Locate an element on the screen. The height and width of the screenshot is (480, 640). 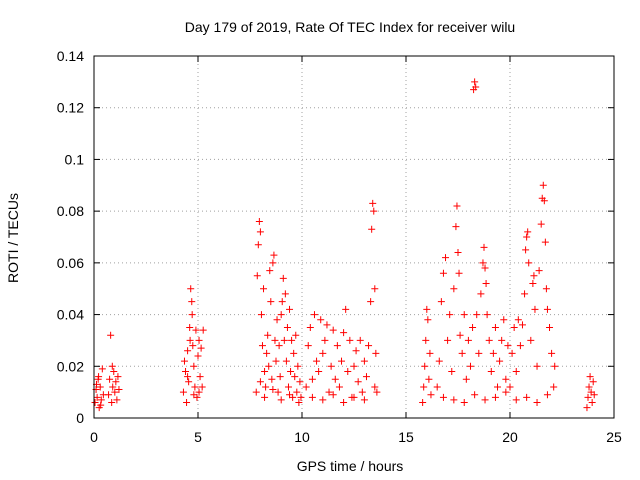
x-tick-label: 0 is located at coordinates (94, 437).